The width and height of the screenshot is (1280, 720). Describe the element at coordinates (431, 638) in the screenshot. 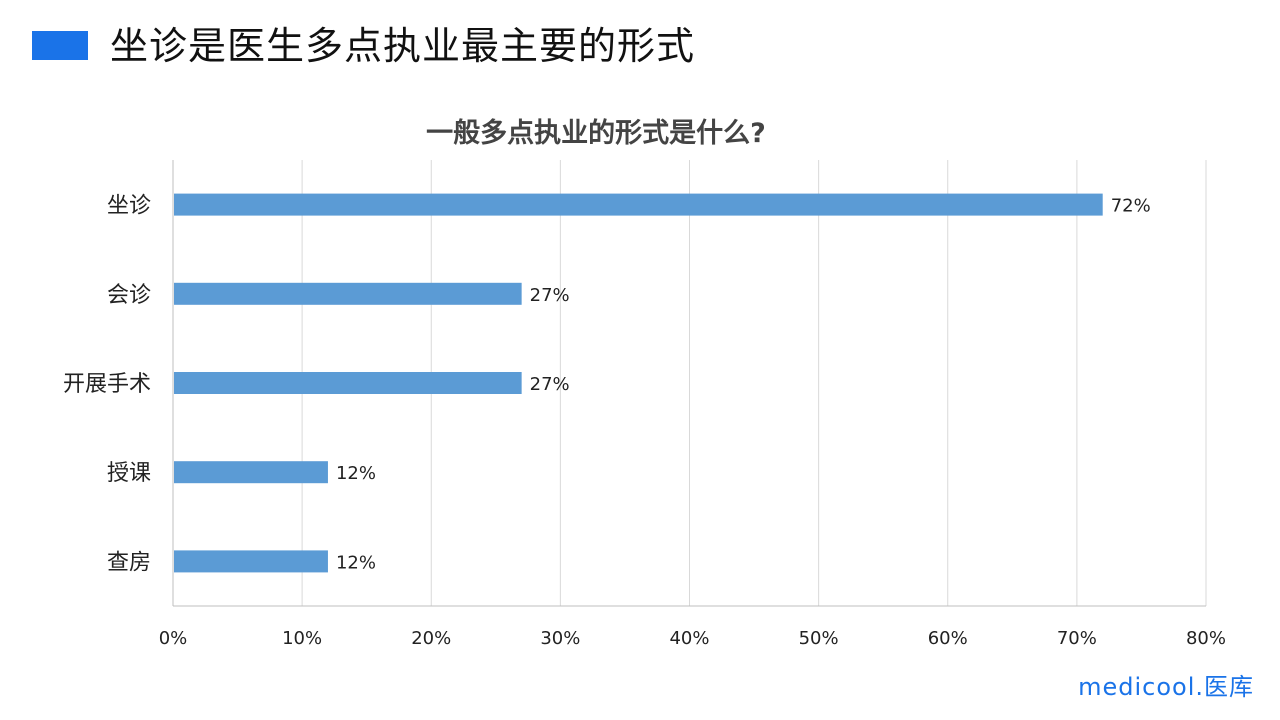

I see `x-tick-label: 20%` at that location.